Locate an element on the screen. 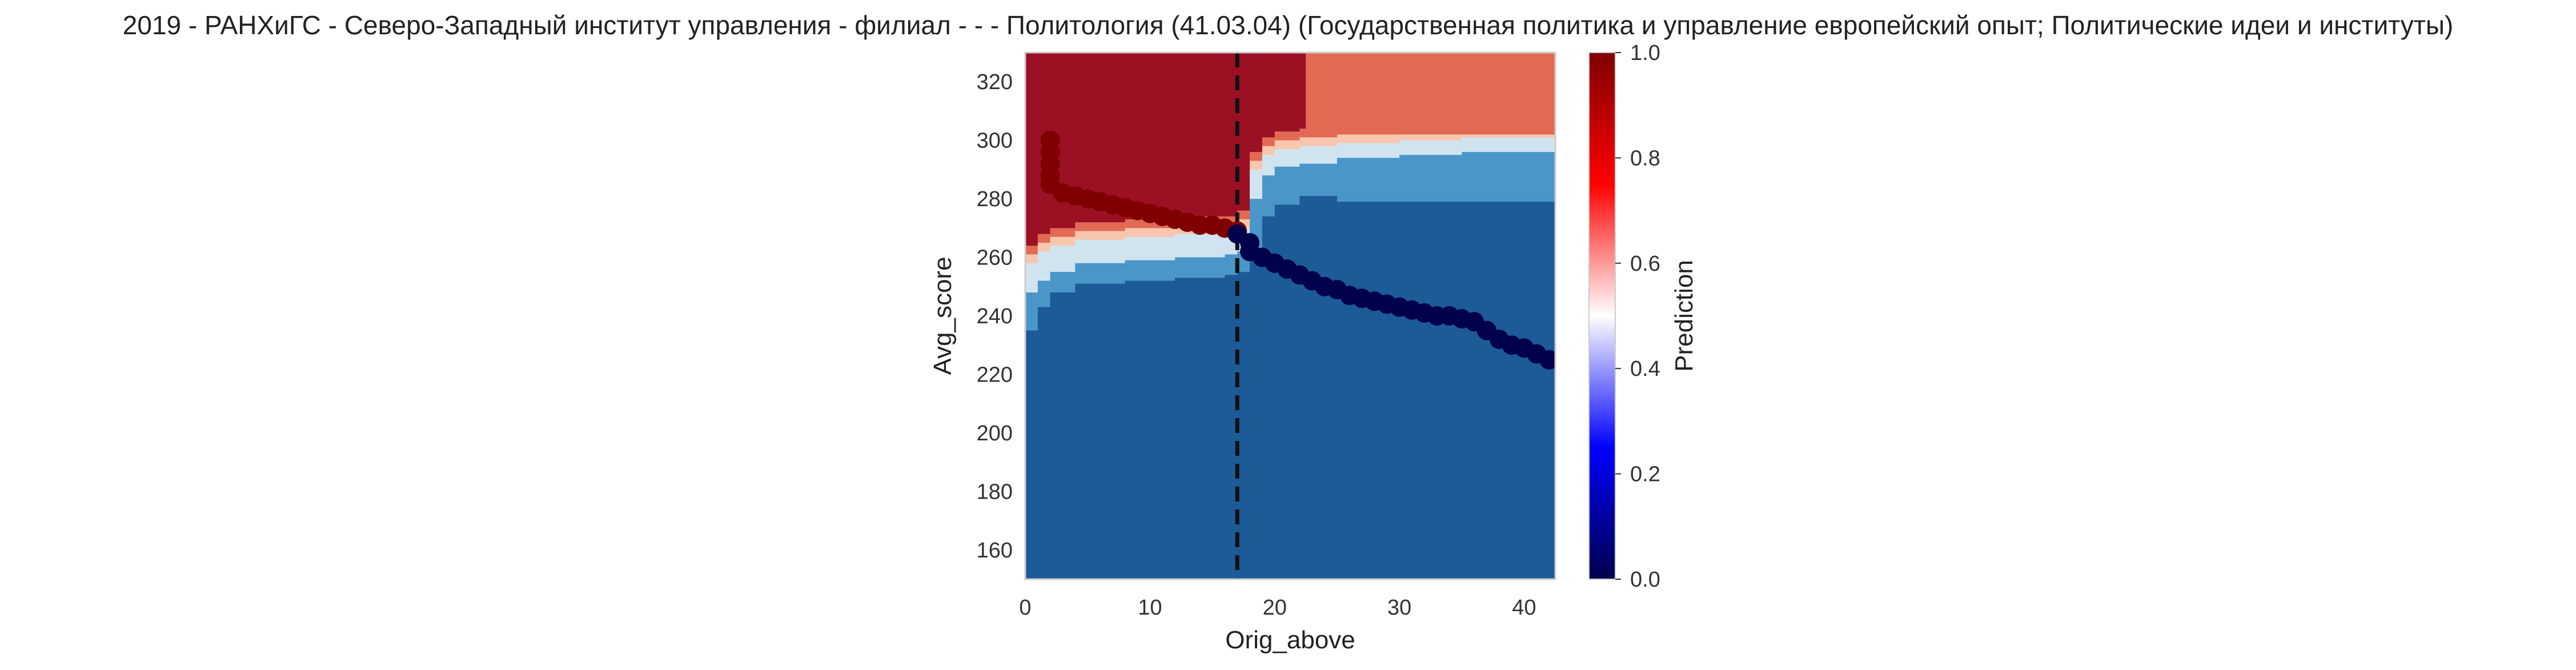 The width and height of the screenshot is (2576, 670). colorbar-scale is located at coordinates (1602, 316).